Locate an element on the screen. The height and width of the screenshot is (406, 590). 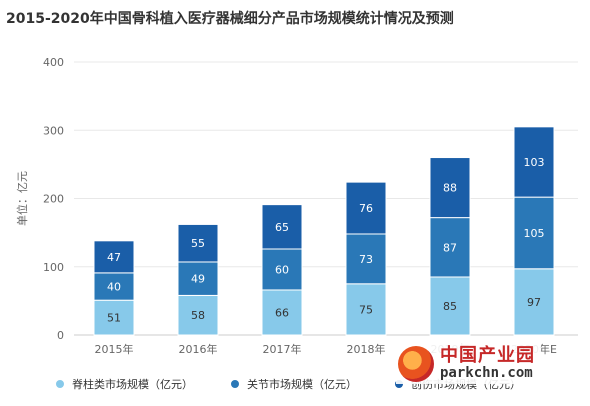
watermark-logo: 中国产业园 parkchn.com is located at coordinates (468, 364).